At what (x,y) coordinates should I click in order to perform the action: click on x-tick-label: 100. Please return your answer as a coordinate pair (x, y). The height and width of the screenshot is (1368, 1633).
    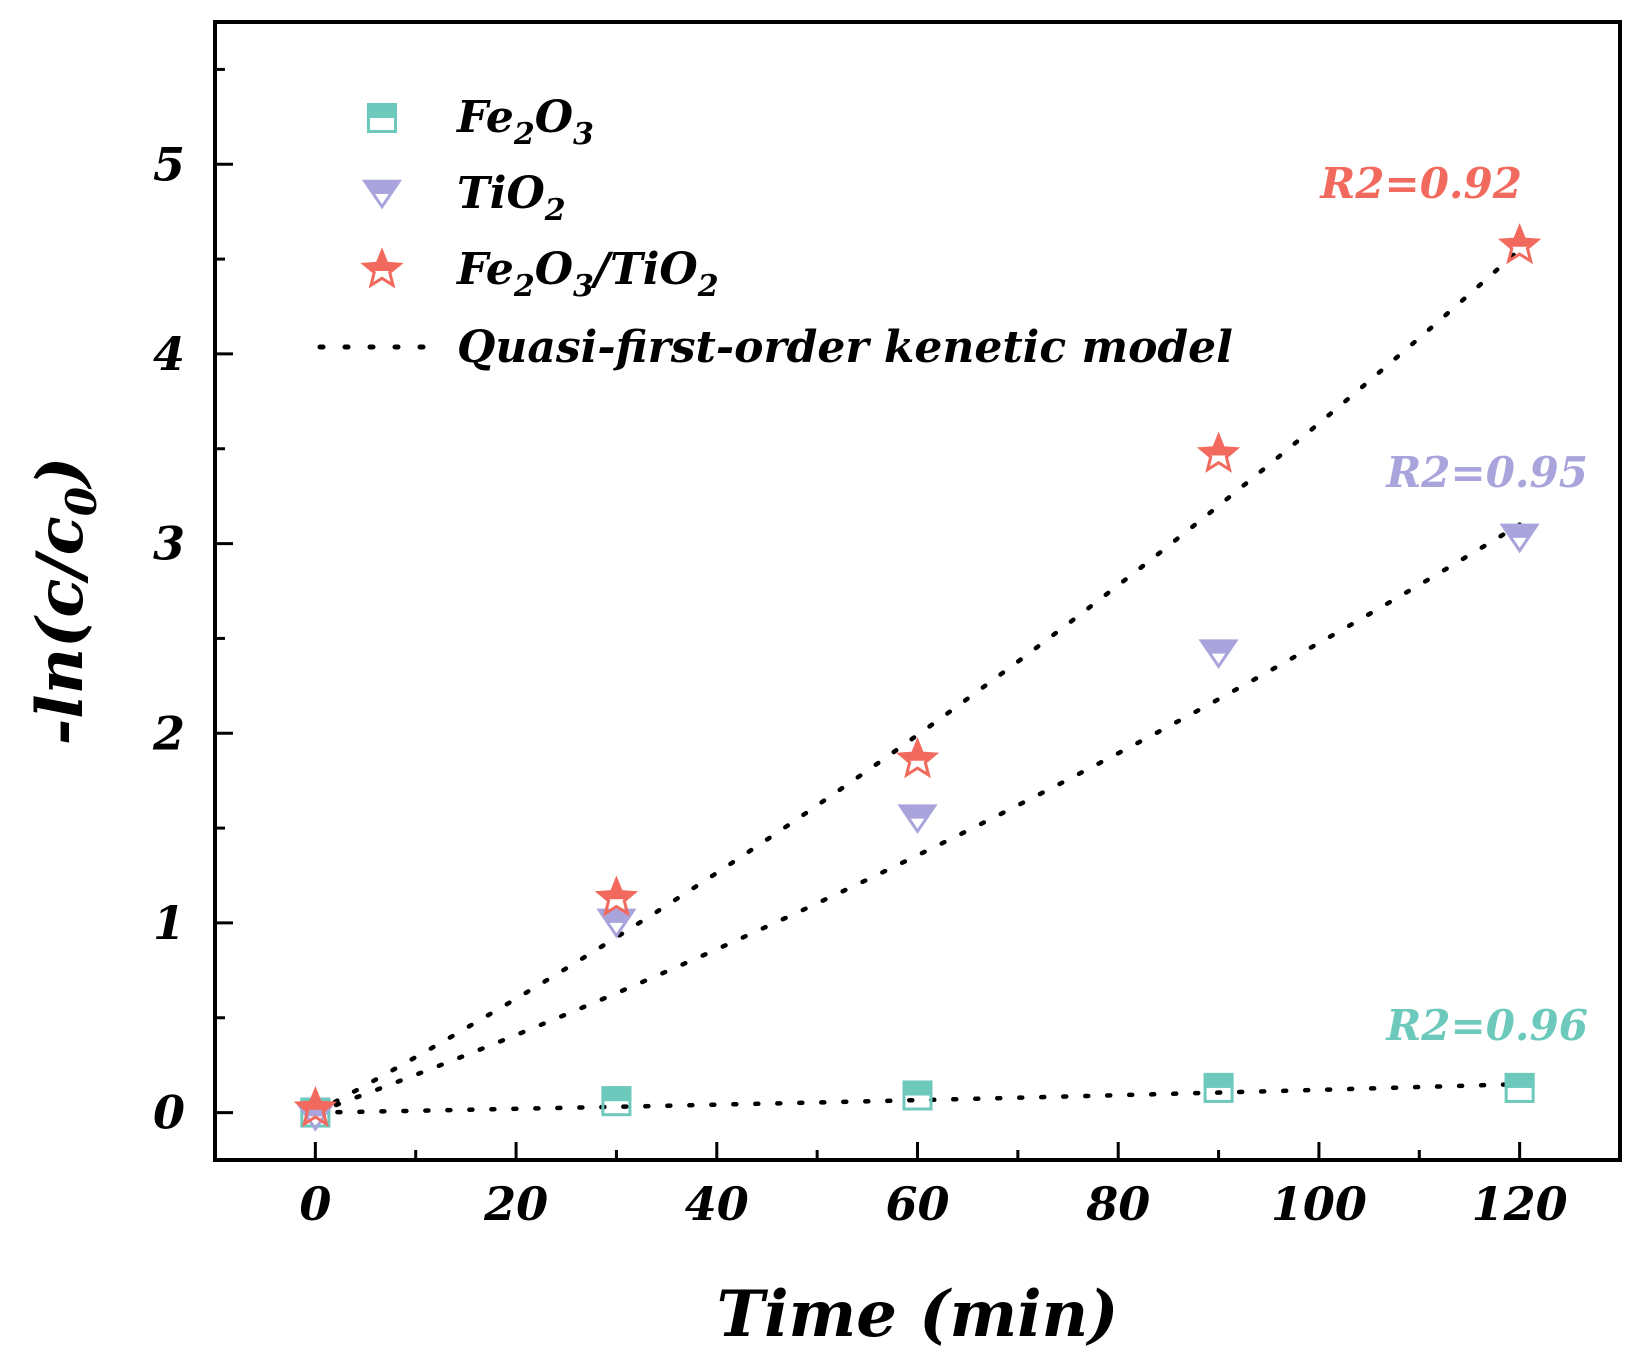
    Looking at the image, I should click on (1319, 1204).